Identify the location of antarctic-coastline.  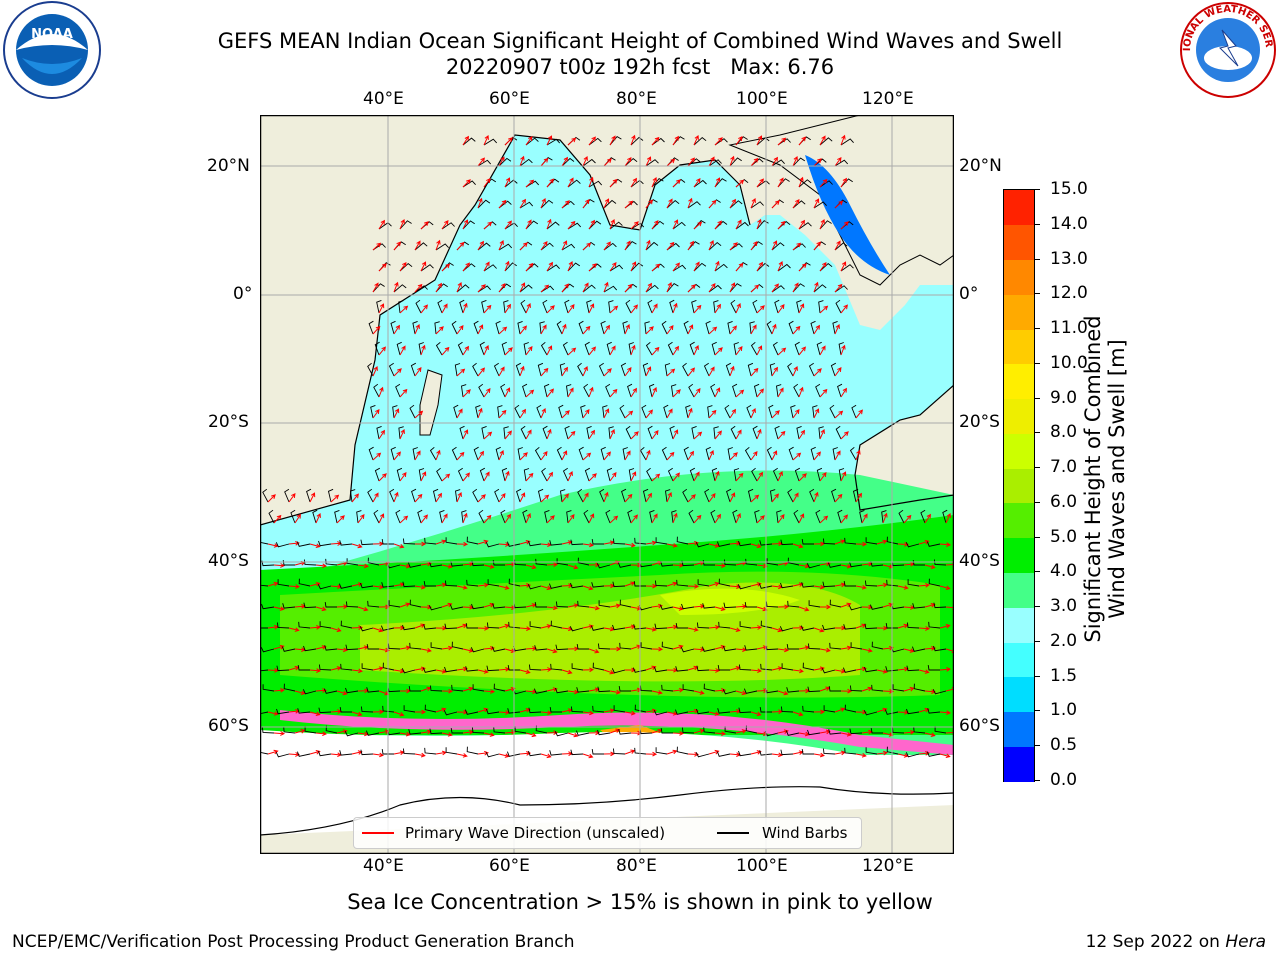
(607, 811).